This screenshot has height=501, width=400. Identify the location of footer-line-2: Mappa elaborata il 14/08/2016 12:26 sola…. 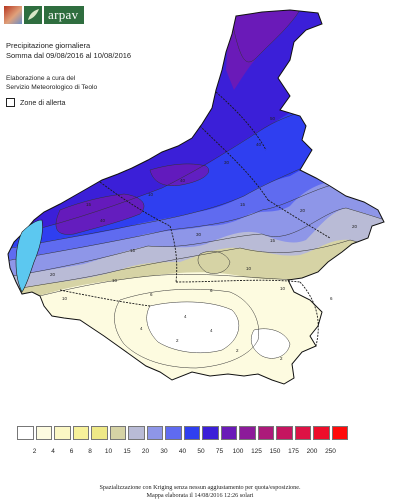
(200, 495).